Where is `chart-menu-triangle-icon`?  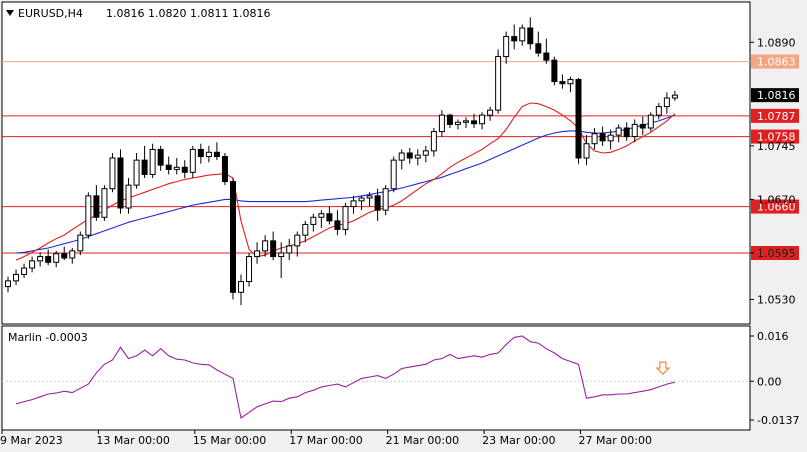
chart-menu-triangle-icon is located at coordinates (10, 13).